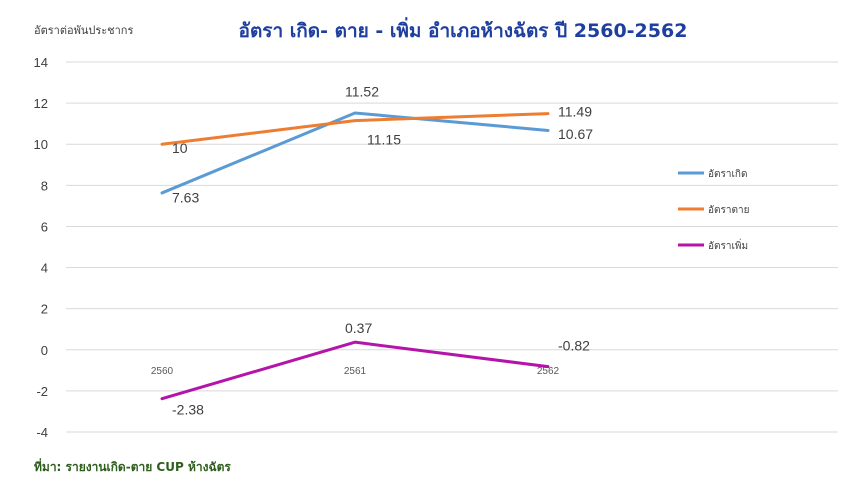  Describe the element at coordinates (42, 391) in the screenshot. I see `y-tick-label: -2` at that location.